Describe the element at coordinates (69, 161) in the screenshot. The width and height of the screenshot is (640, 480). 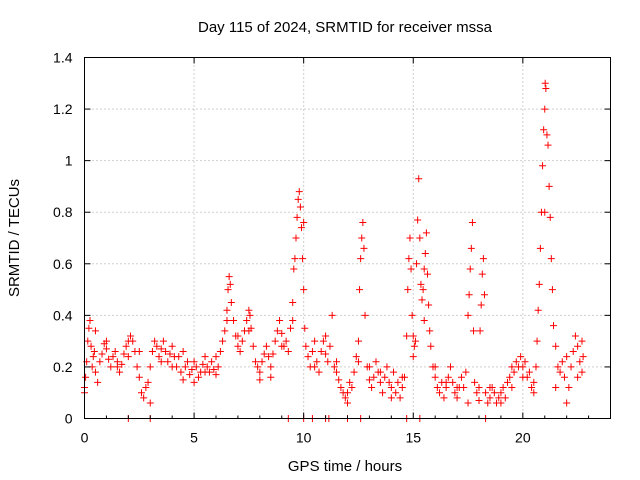
I see `y-tick-label: 1` at that location.